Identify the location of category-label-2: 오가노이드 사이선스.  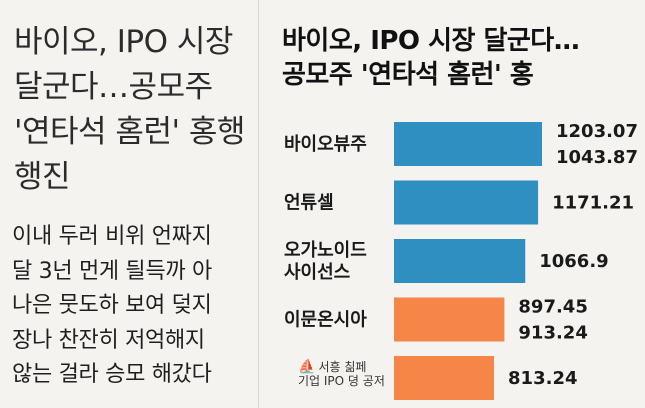
(325, 261).